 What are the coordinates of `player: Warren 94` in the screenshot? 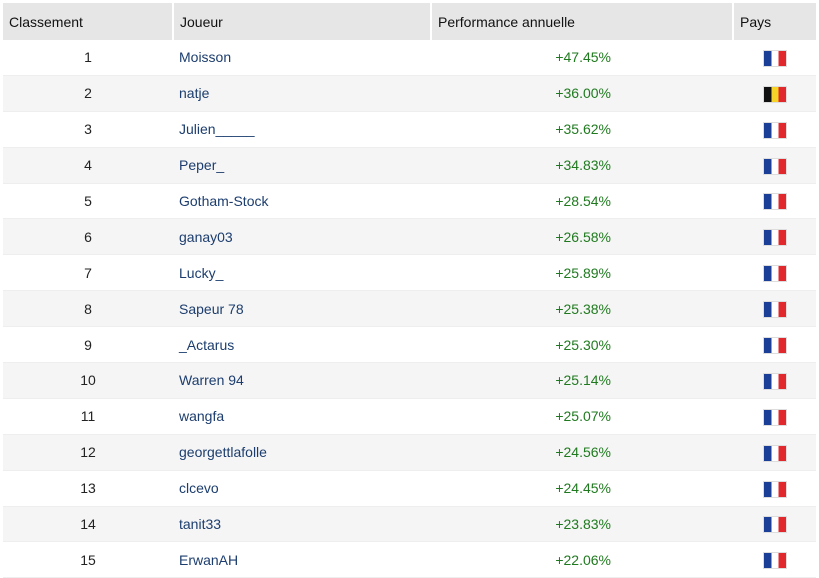 It's located at (302, 380).